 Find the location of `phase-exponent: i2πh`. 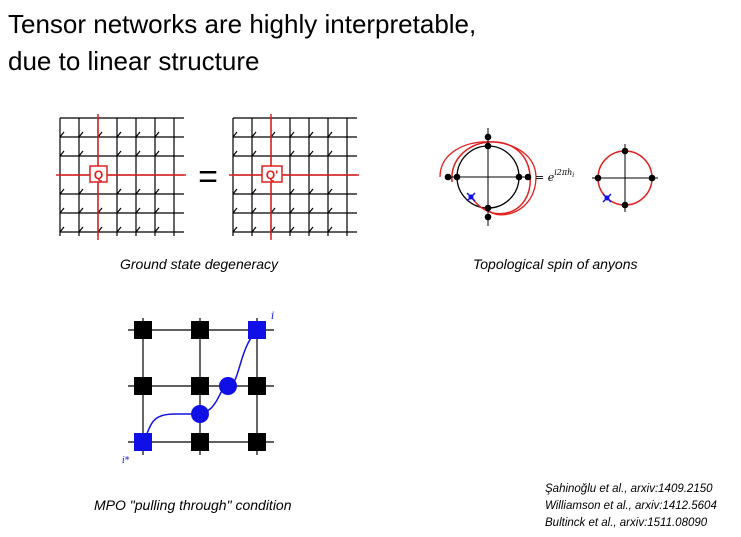

phase-exponent: i2πh is located at coordinates (563, 172).